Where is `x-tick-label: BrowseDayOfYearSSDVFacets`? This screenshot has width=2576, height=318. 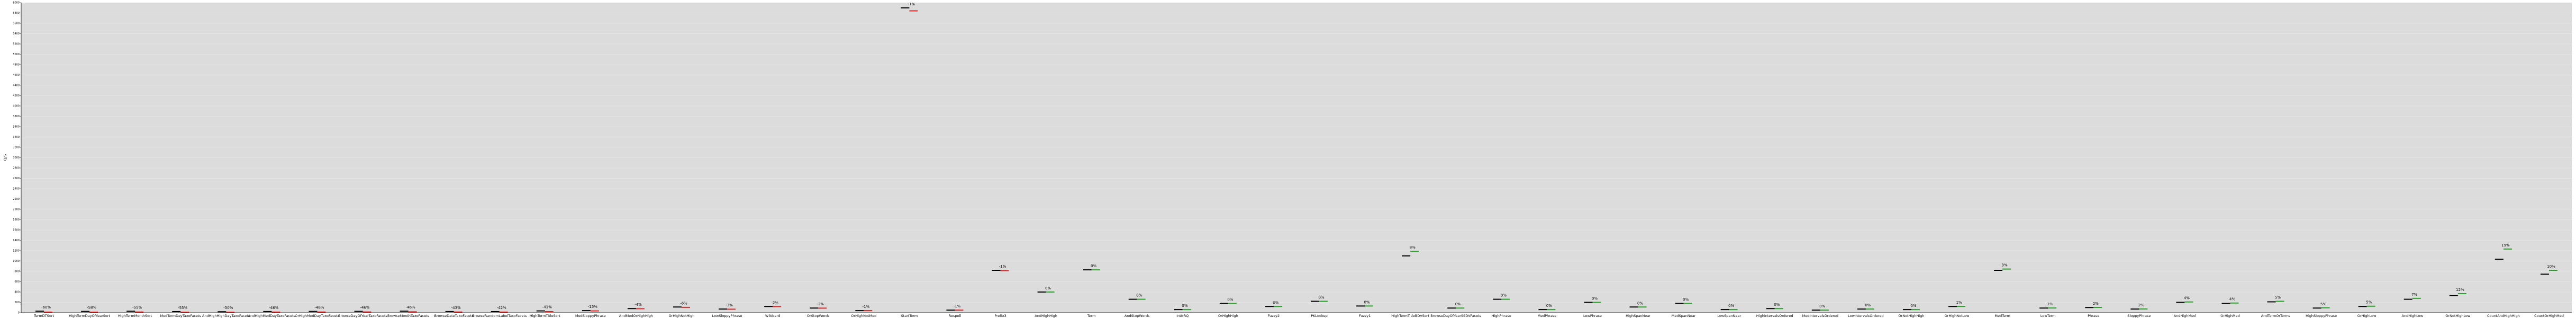 x-tick-label: BrowseDayOfYearSSDVFacets is located at coordinates (1456, 316).